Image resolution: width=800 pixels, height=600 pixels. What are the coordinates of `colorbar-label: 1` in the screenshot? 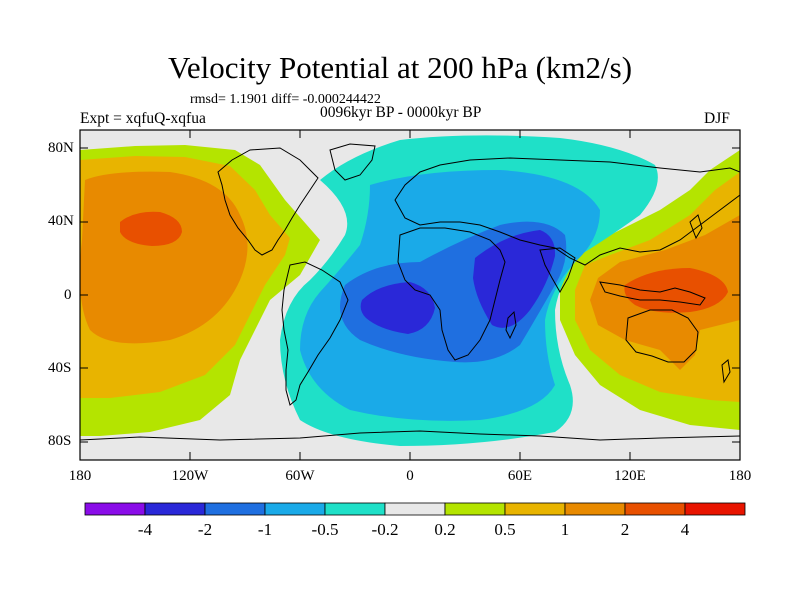 It's located at (565, 529).